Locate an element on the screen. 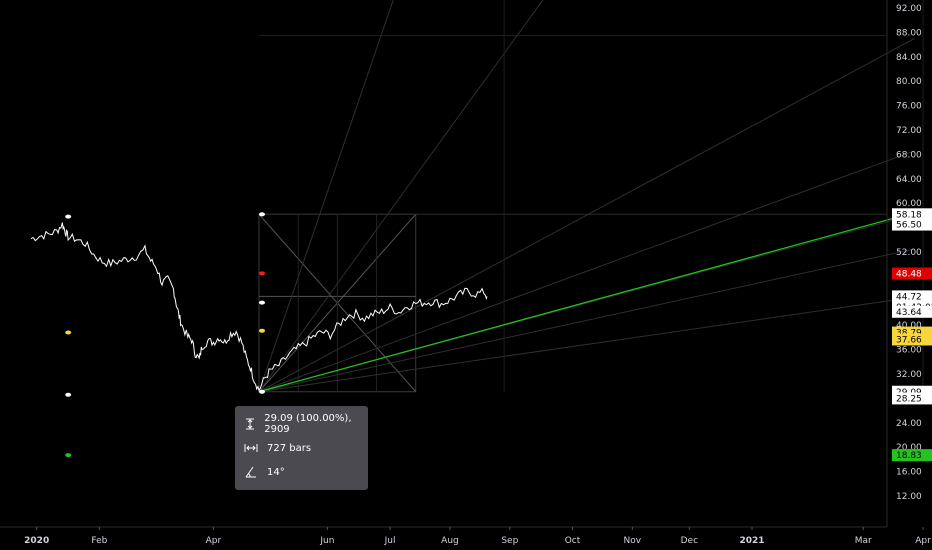  price-label: 43.64 is located at coordinates (909, 313).